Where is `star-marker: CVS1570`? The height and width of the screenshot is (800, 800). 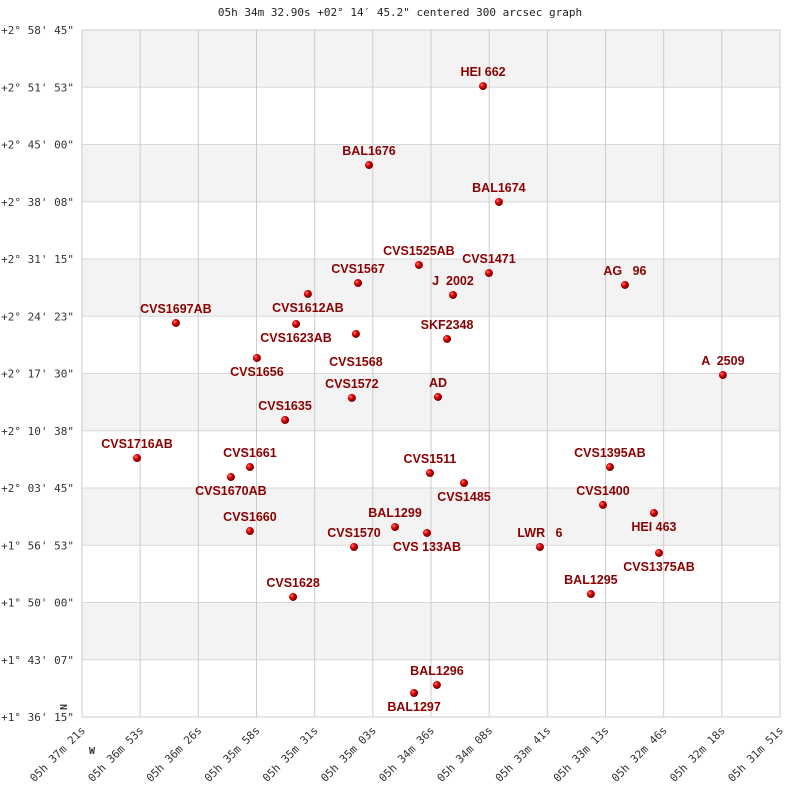 star-marker: CVS1570 is located at coordinates (354, 538).